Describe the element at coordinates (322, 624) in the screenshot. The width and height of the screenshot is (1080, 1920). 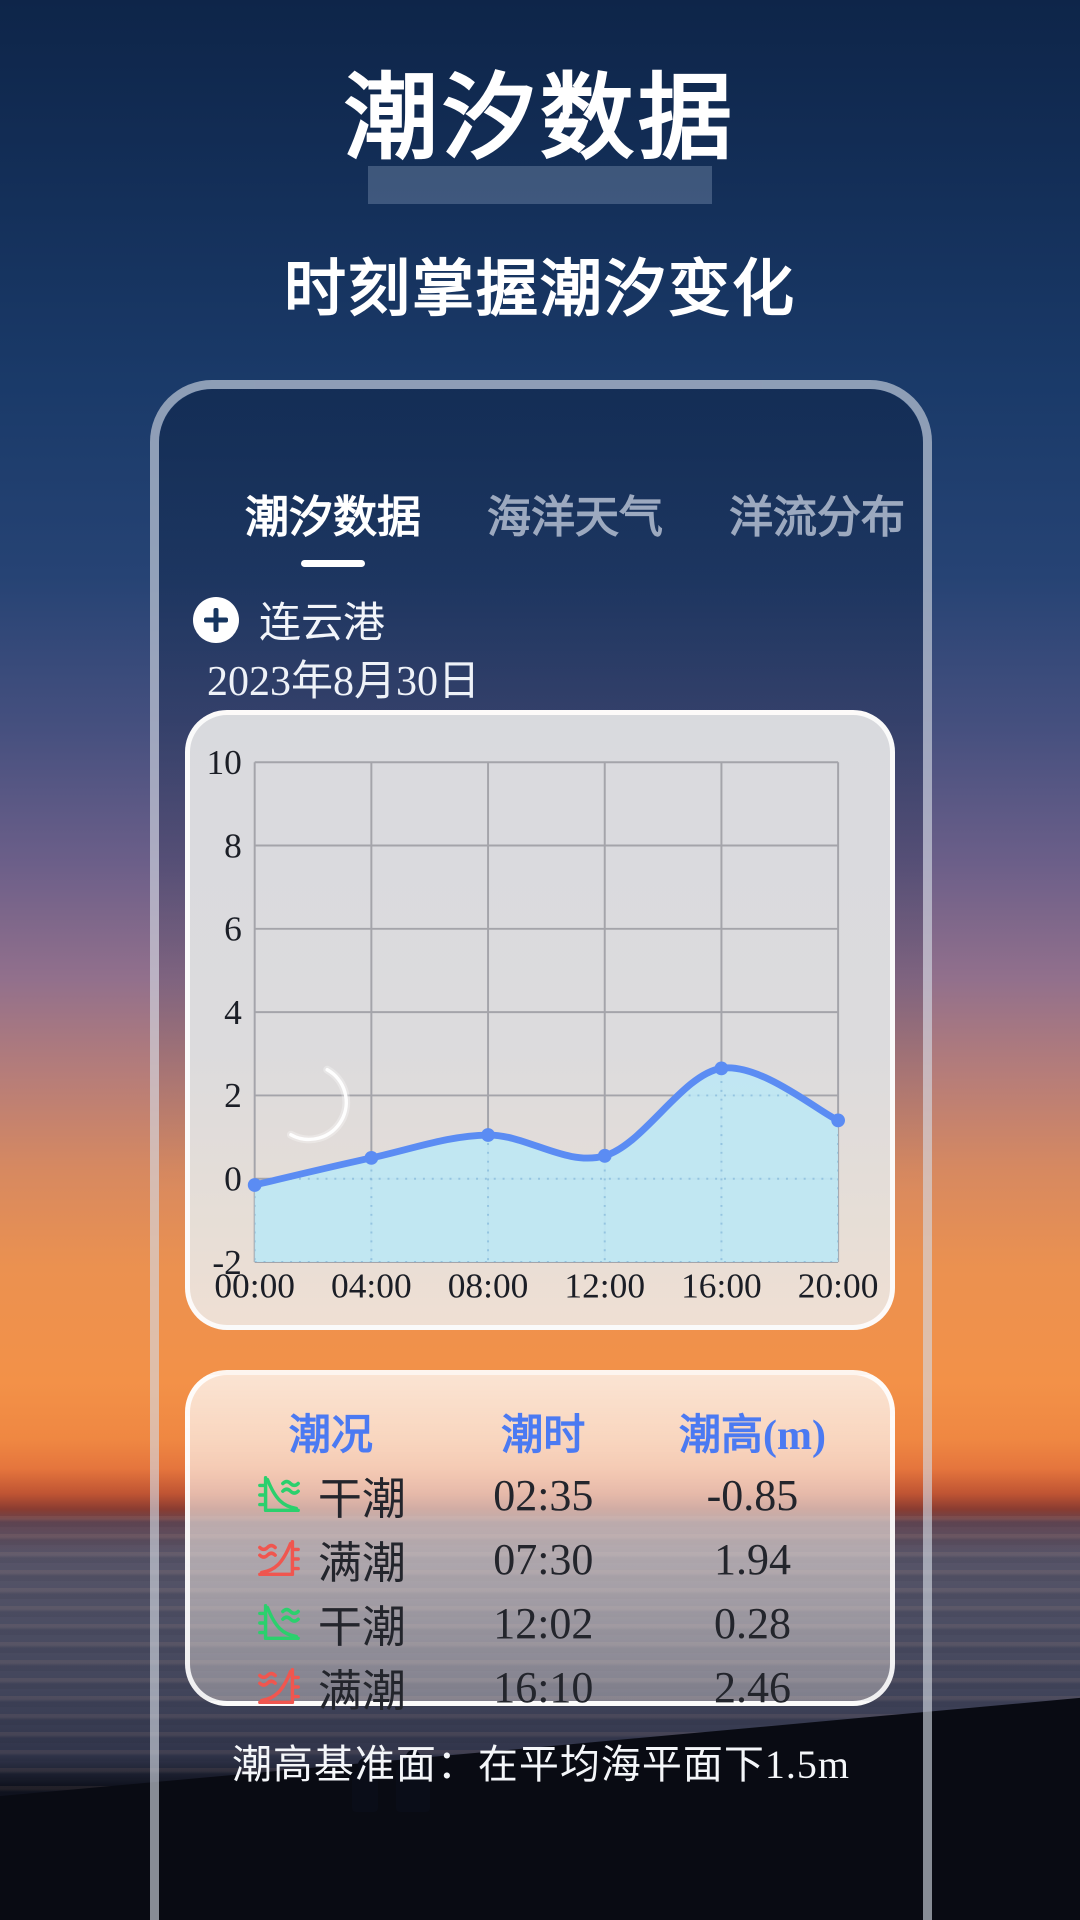
I see `location-name: 连云港` at that location.